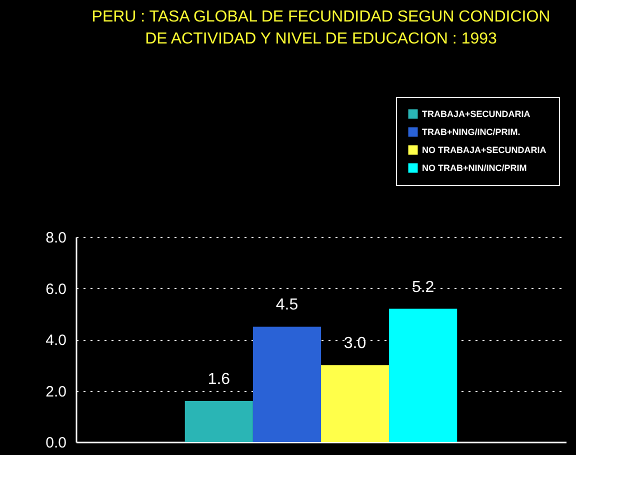 This screenshot has height=480, width=640. What do you see at coordinates (219, 379) in the screenshot?
I see `data-label: 1.6` at bounding box center [219, 379].